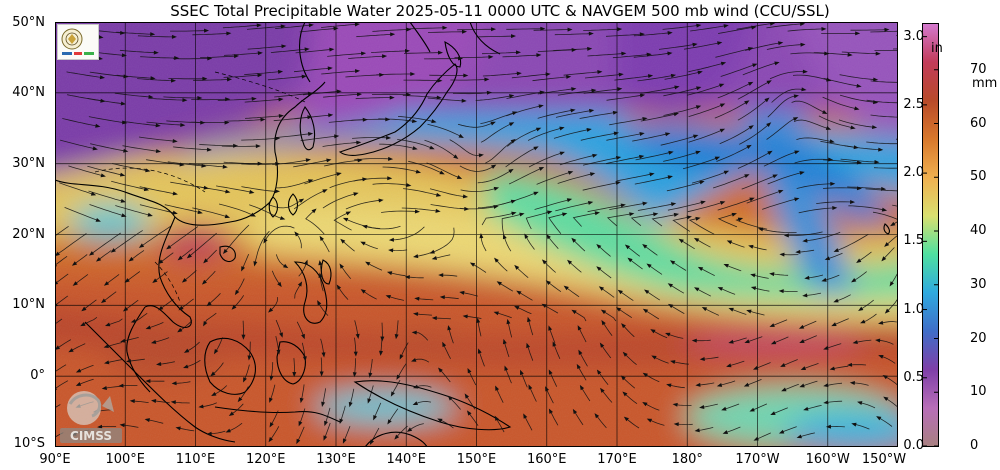  What do you see at coordinates (978, 338) in the screenshot?
I see `legend-mm-label: 20` at bounding box center [978, 338].